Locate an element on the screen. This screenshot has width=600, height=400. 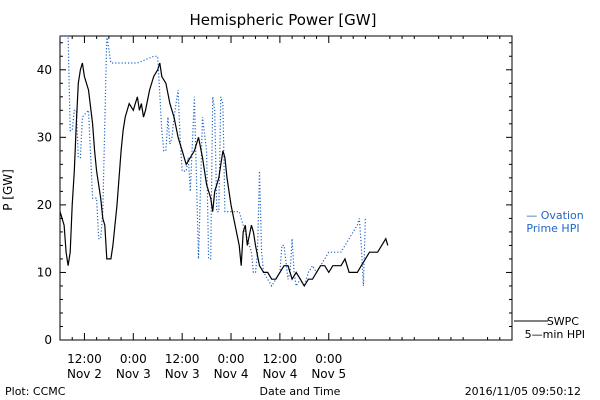
x-tick-date: Nov 5 is located at coordinates (328, 374).